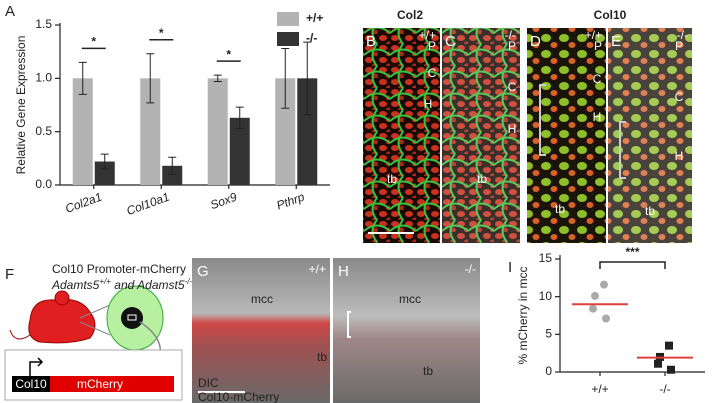 The width and height of the screenshot is (722, 403). What do you see at coordinates (410, 15) in the screenshot?
I see `stain-header: Col2` at bounding box center [410, 15].